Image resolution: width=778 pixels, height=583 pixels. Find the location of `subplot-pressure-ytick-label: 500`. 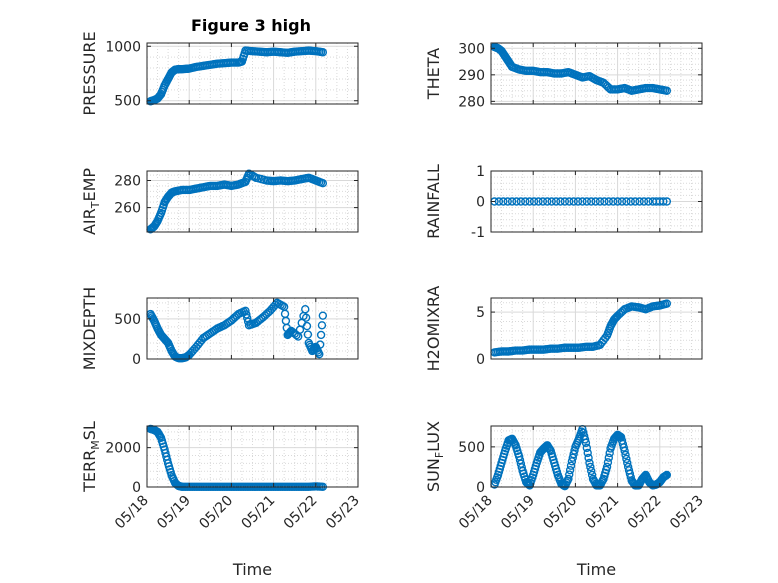

subplot-pressure-ytick-label: 500 is located at coordinates (127, 102).